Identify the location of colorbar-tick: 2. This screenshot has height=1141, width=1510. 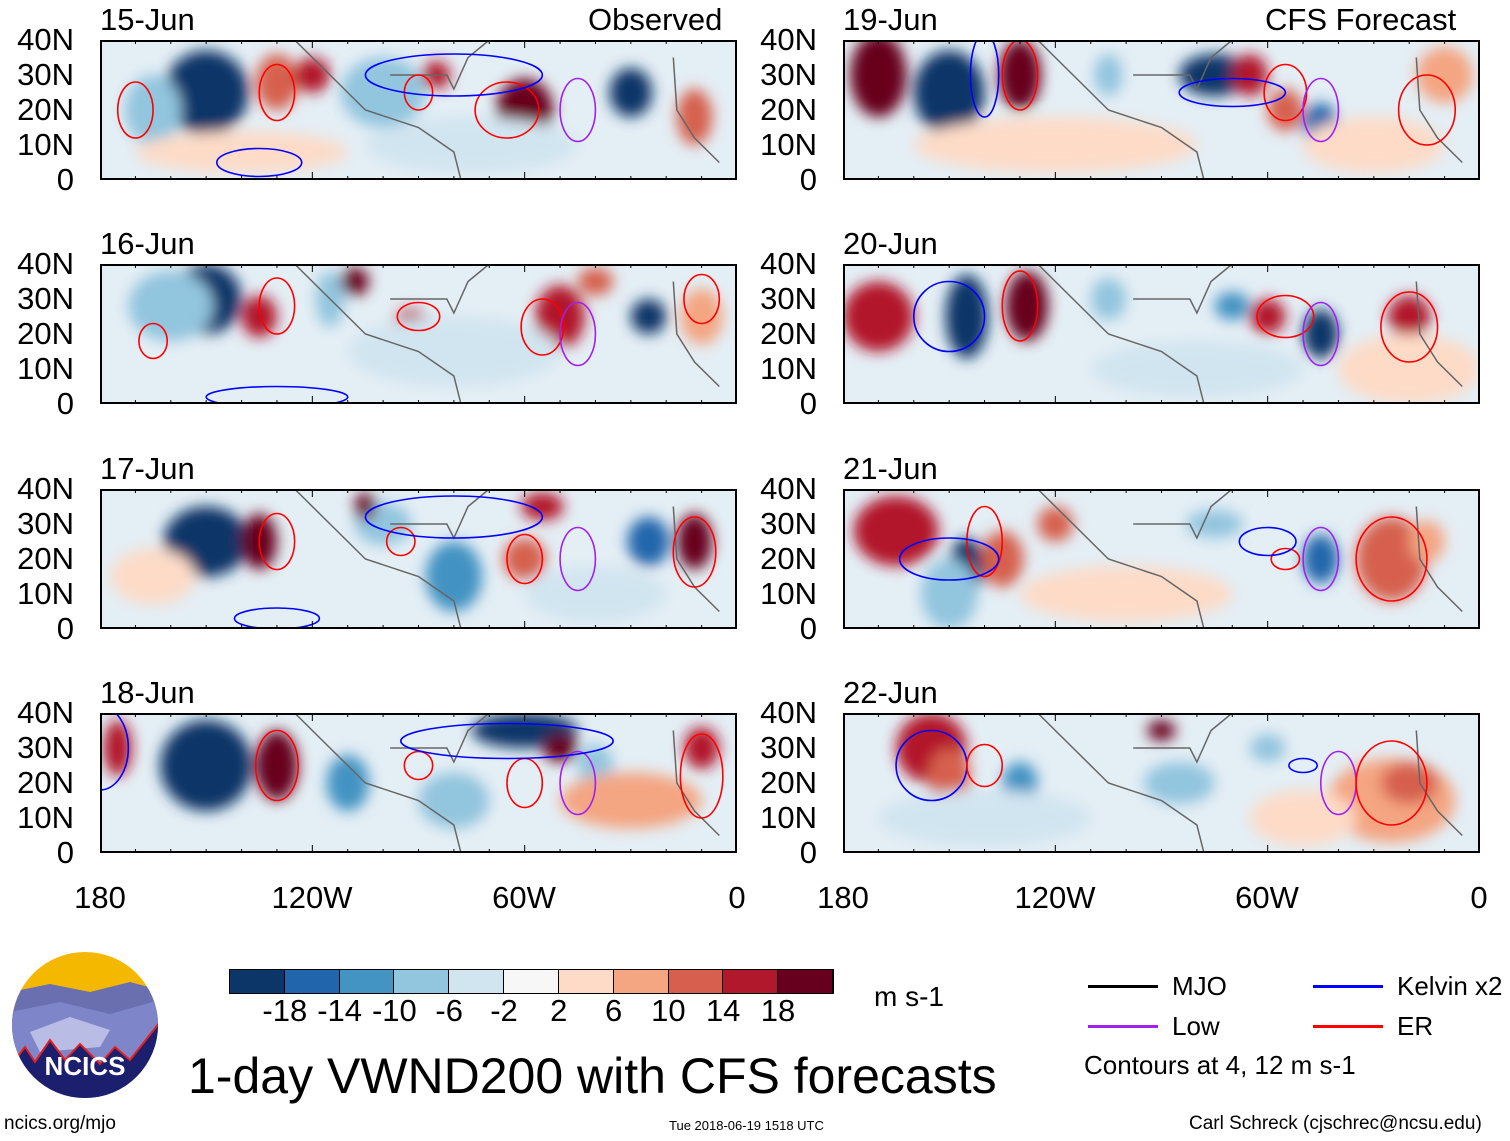
(559, 1010).